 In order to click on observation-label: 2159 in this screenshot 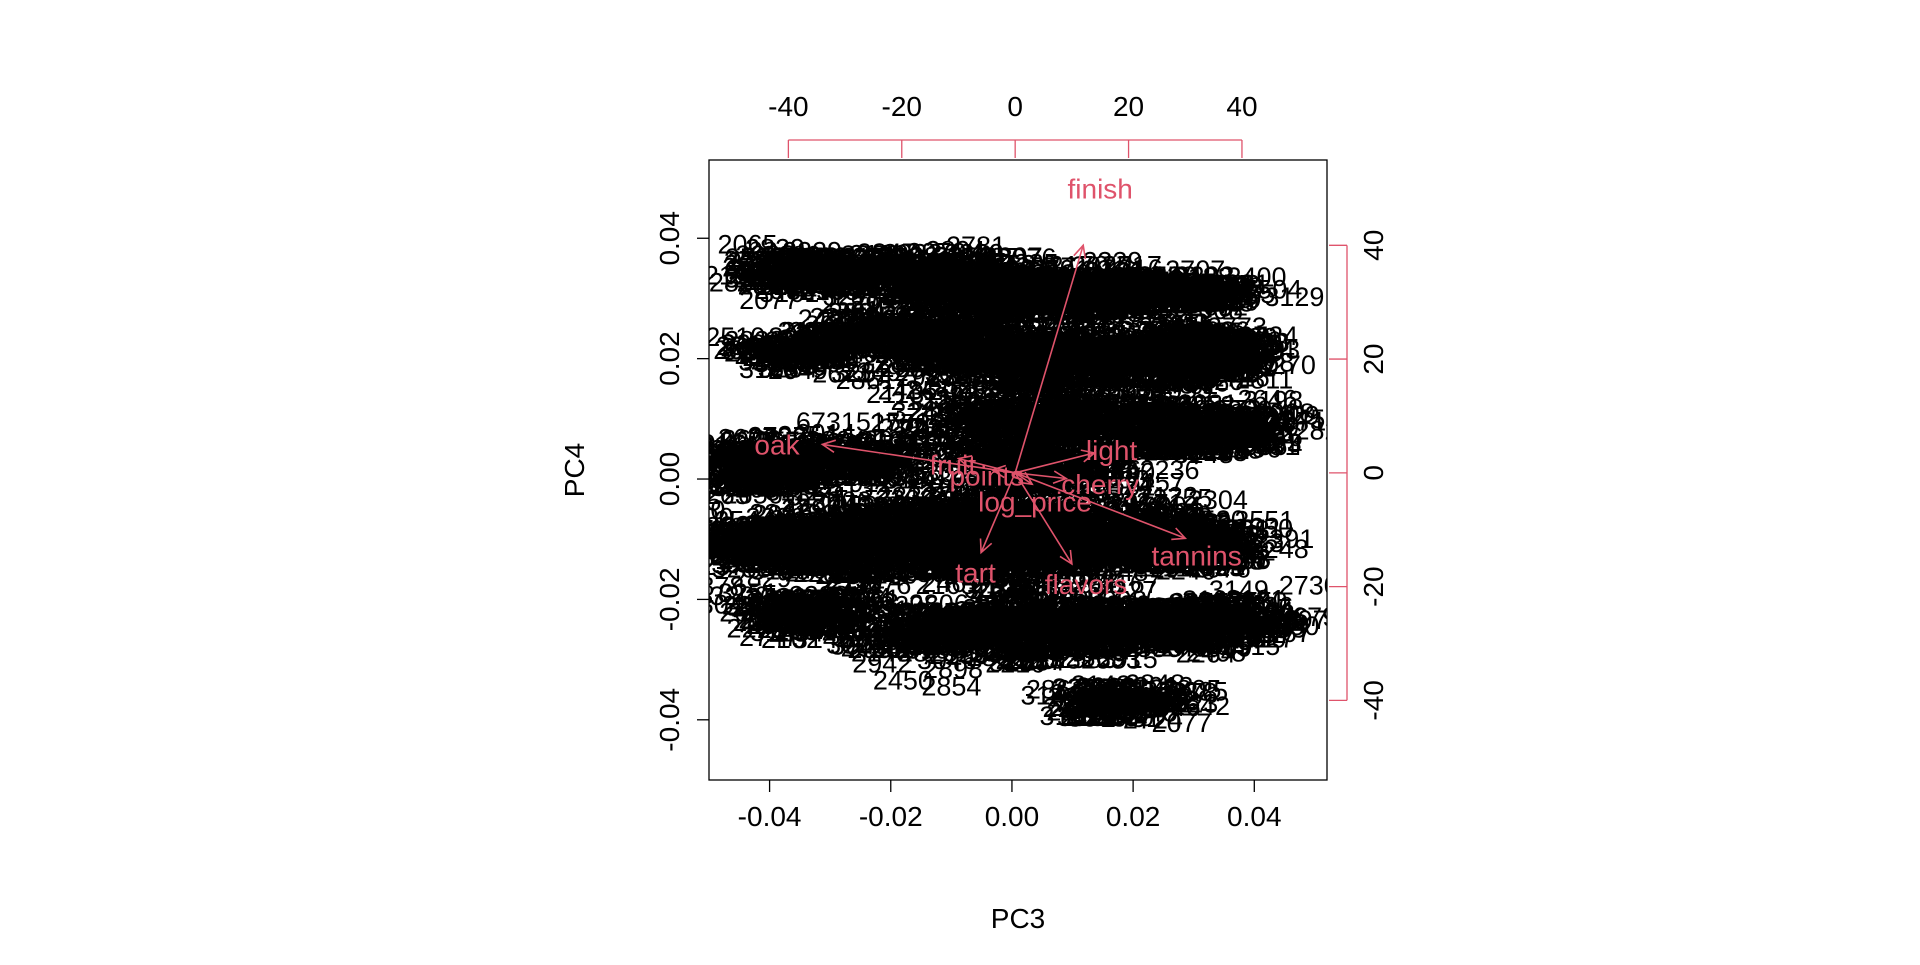, I will do `click(804, 268)`.